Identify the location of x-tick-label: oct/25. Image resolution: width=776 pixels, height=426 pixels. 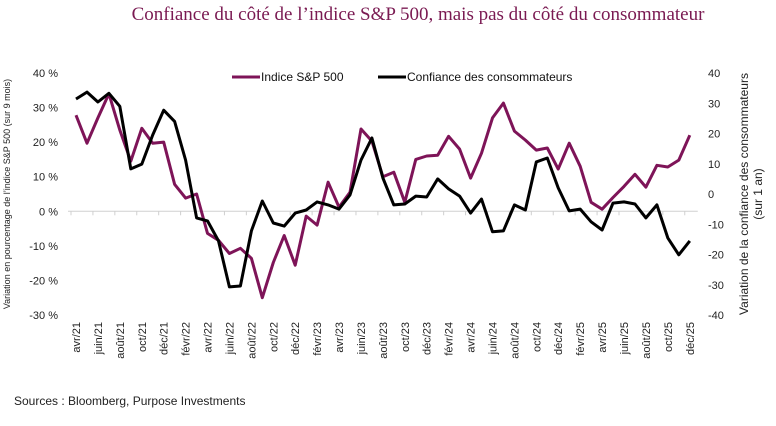
(669, 337).